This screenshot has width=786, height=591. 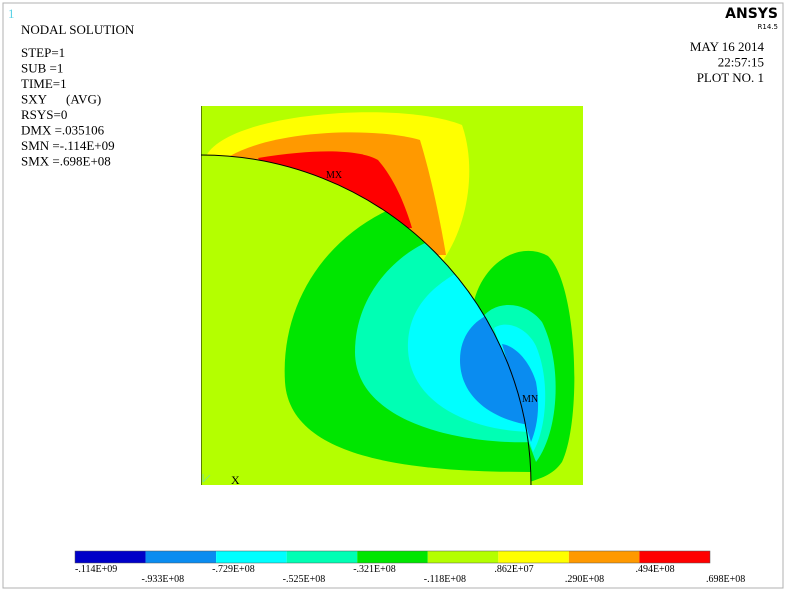 What do you see at coordinates (233, 569) in the screenshot?
I see `legend-label: -.729E+08` at bounding box center [233, 569].